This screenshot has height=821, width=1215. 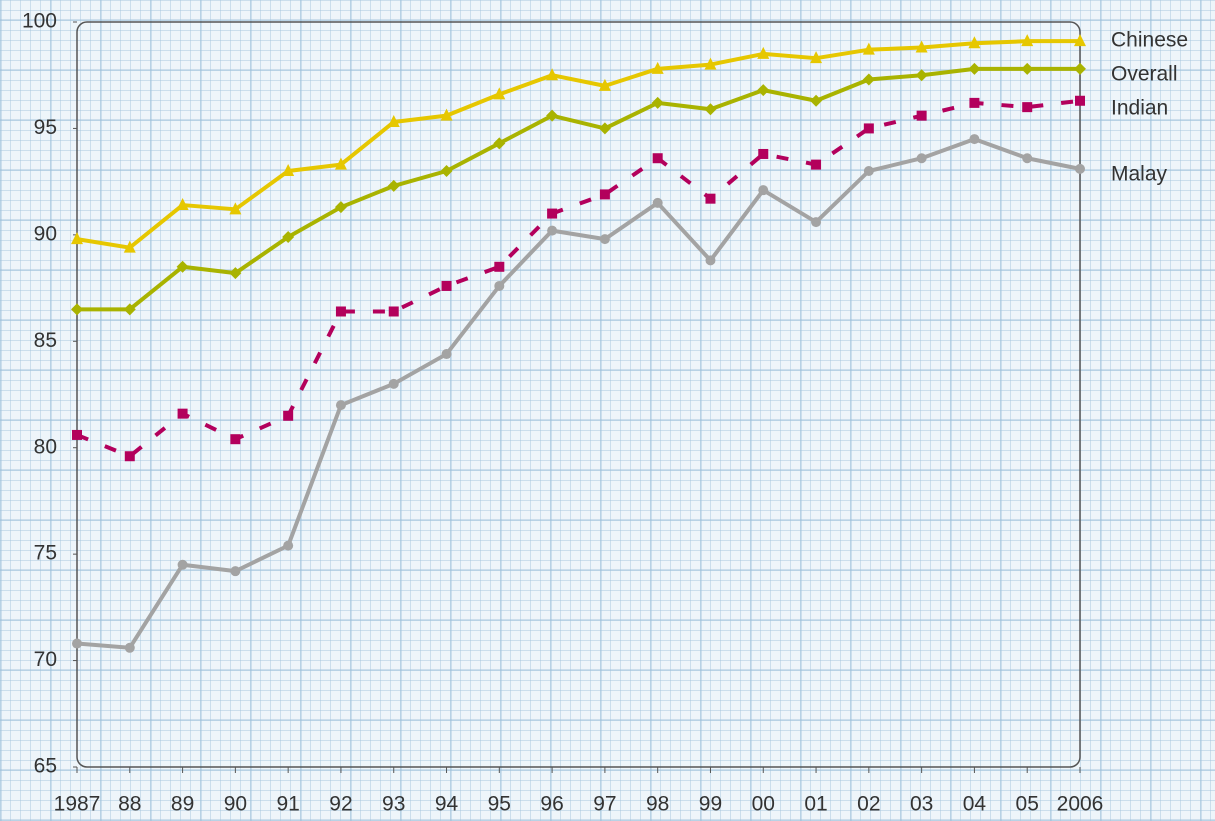 I want to click on x-tick-label: 90, so click(x=235, y=804).